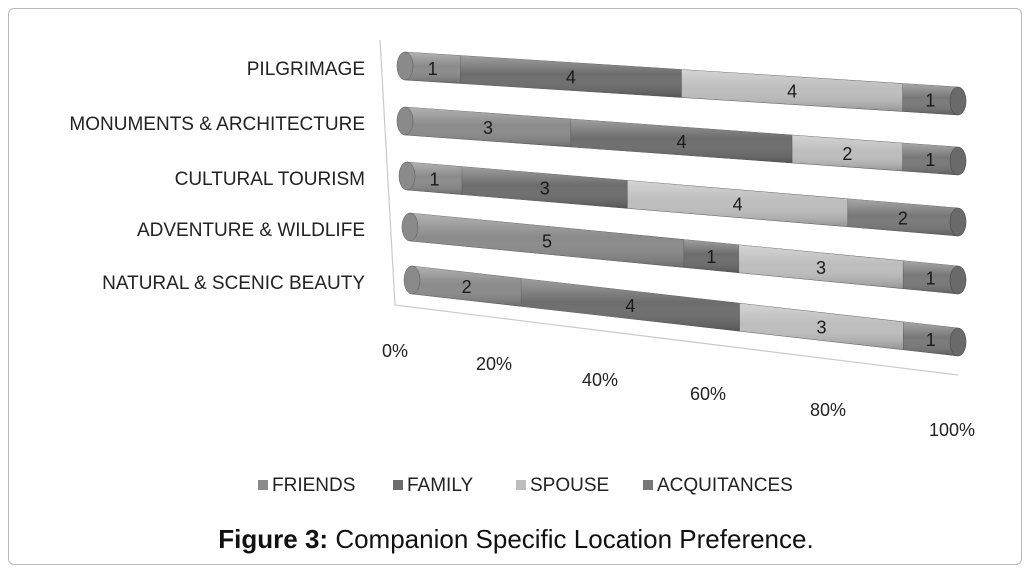  What do you see at coordinates (828, 410) in the screenshot?
I see `tick-label: 80%` at bounding box center [828, 410].